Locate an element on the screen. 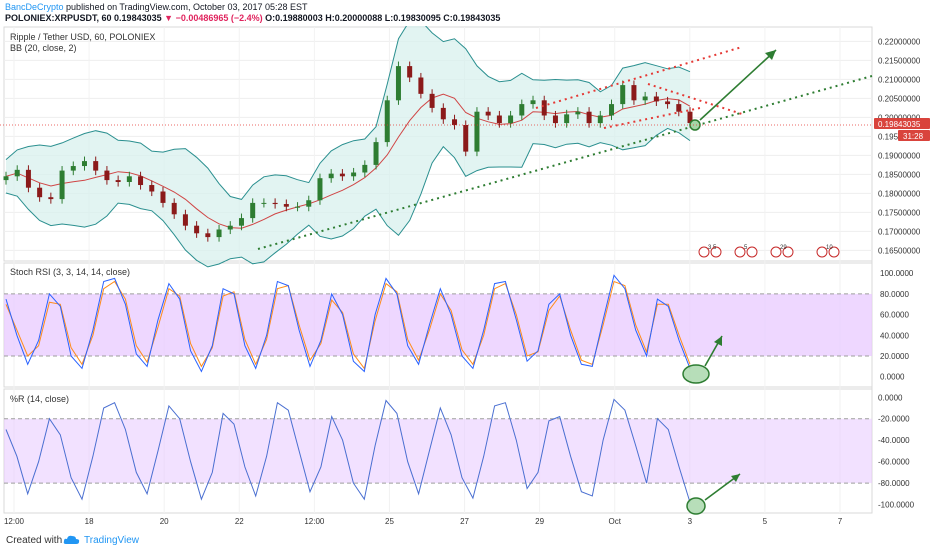  time-axis: 12:00 18 20 22 12:00 25 27 29 Oct 3 5 7 is located at coordinates (423, 521).